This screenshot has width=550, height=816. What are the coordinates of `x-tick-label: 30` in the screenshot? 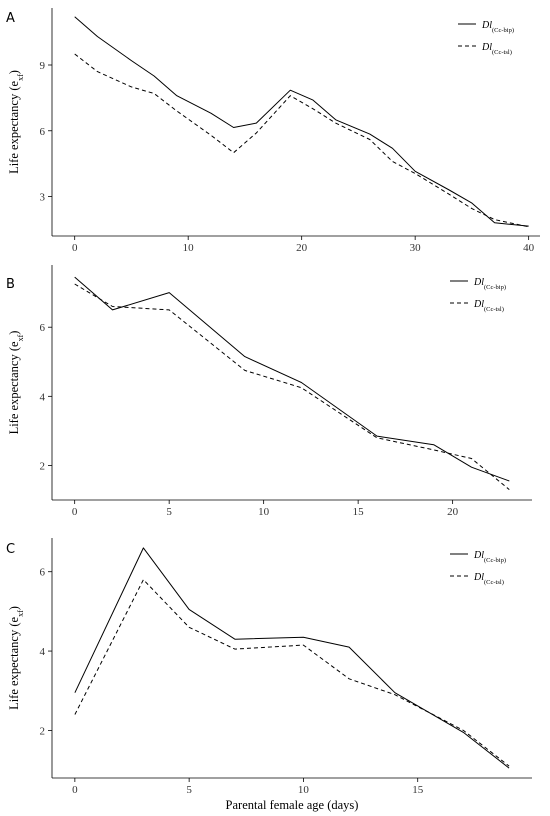 It's located at (416, 248).